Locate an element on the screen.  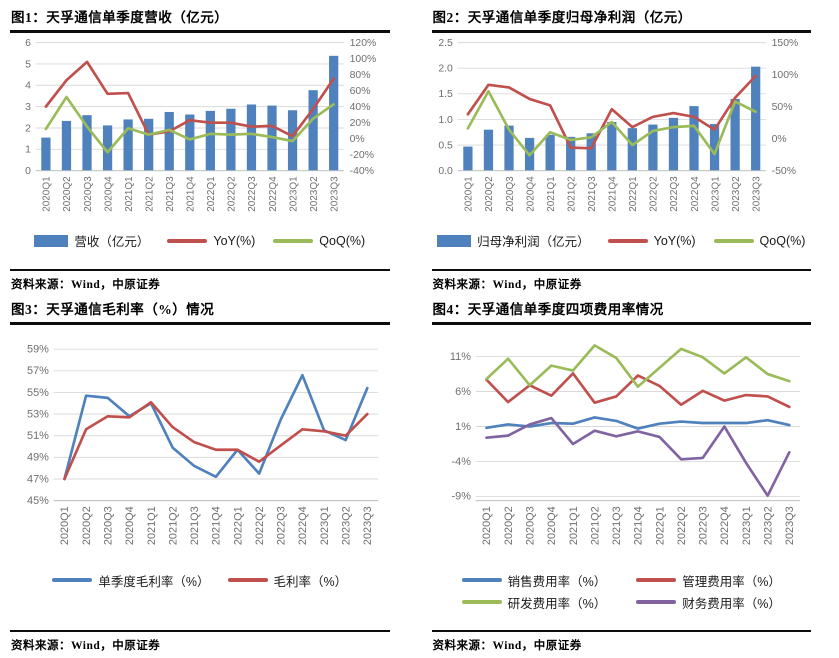
legend-quarterly-net-profit: 归母净利润（亿元） YoY(%) QoQ(%) is located at coordinates (622, 240).